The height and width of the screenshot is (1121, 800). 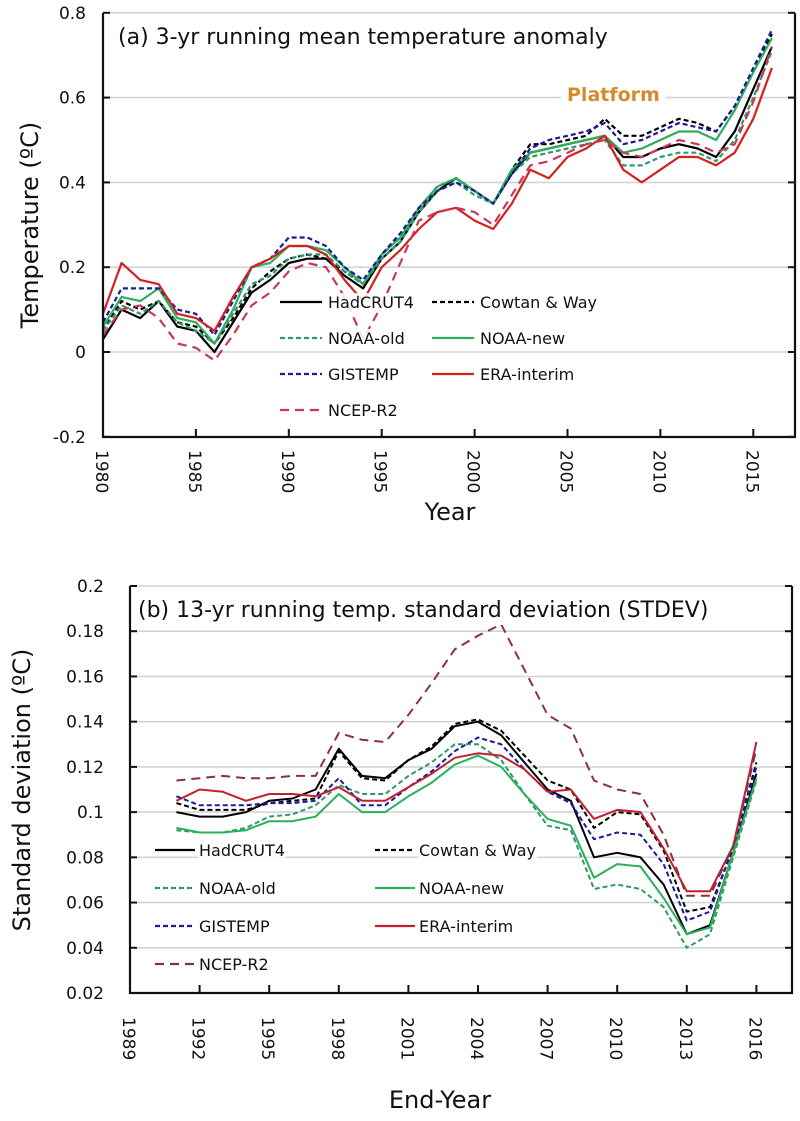 I want to click on series-line-gistemp, so click(x=467, y=829).